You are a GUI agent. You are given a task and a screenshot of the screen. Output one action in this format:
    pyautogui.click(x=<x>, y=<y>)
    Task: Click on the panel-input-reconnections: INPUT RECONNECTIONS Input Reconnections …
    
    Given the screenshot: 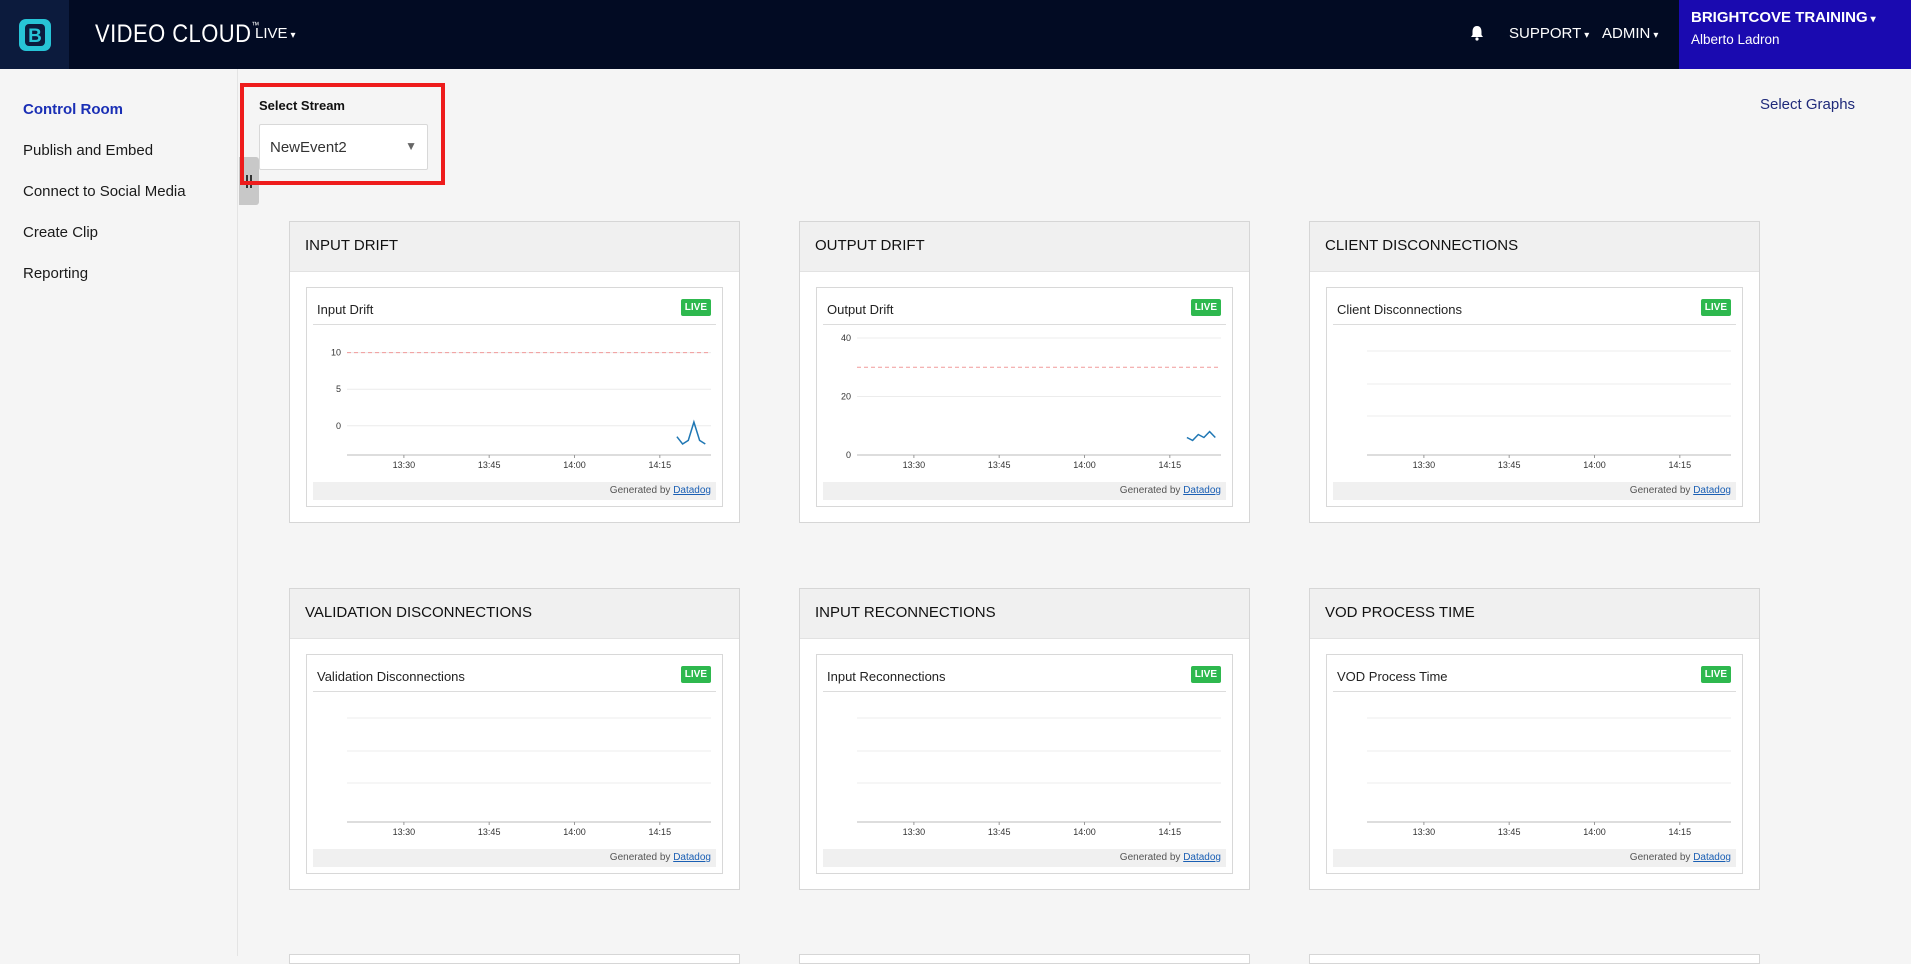 What is the action you would take?
    pyautogui.click(x=1024, y=739)
    